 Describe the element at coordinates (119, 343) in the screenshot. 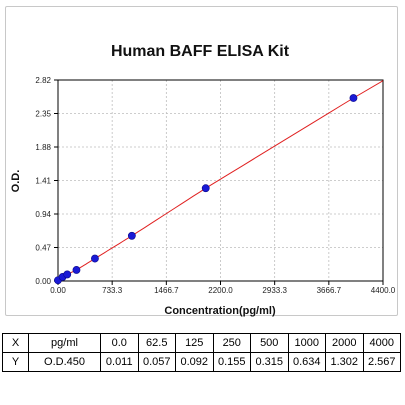

I see `table-cell: 0.0` at that location.